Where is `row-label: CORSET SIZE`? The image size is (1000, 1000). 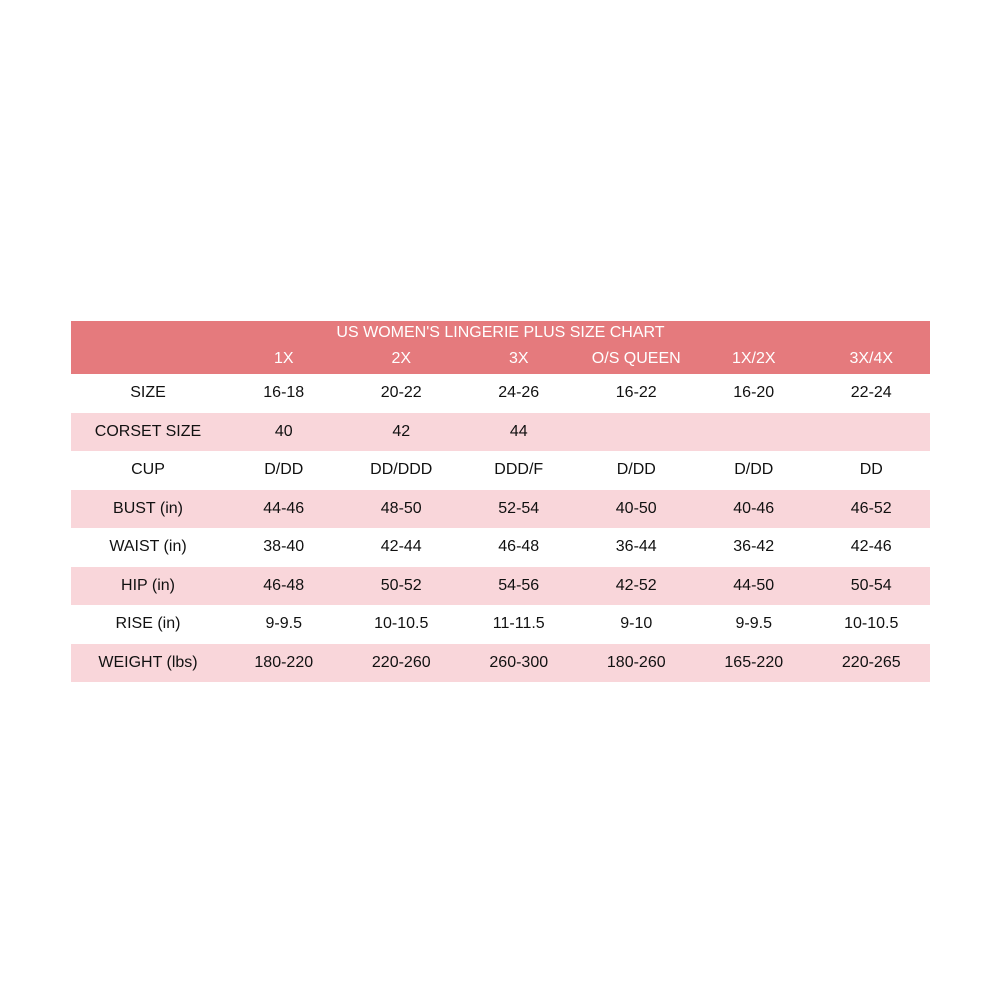
row-label: CORSET SIZE is located at coordinates (148, 431).